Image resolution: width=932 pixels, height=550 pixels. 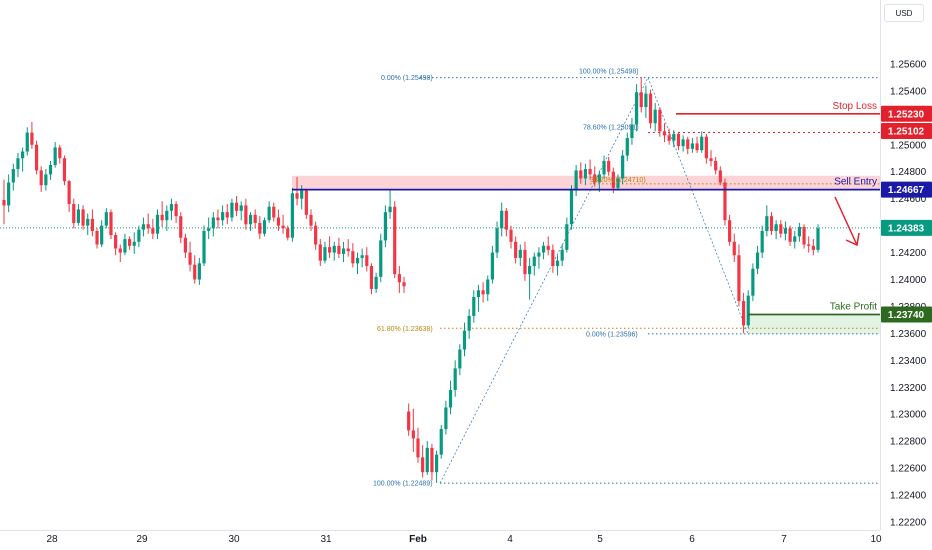 What do you see at coordinates (908, 523) in the screenshot?
I see `y-tick-label: 1.22200` at bounding box center [908, 523].